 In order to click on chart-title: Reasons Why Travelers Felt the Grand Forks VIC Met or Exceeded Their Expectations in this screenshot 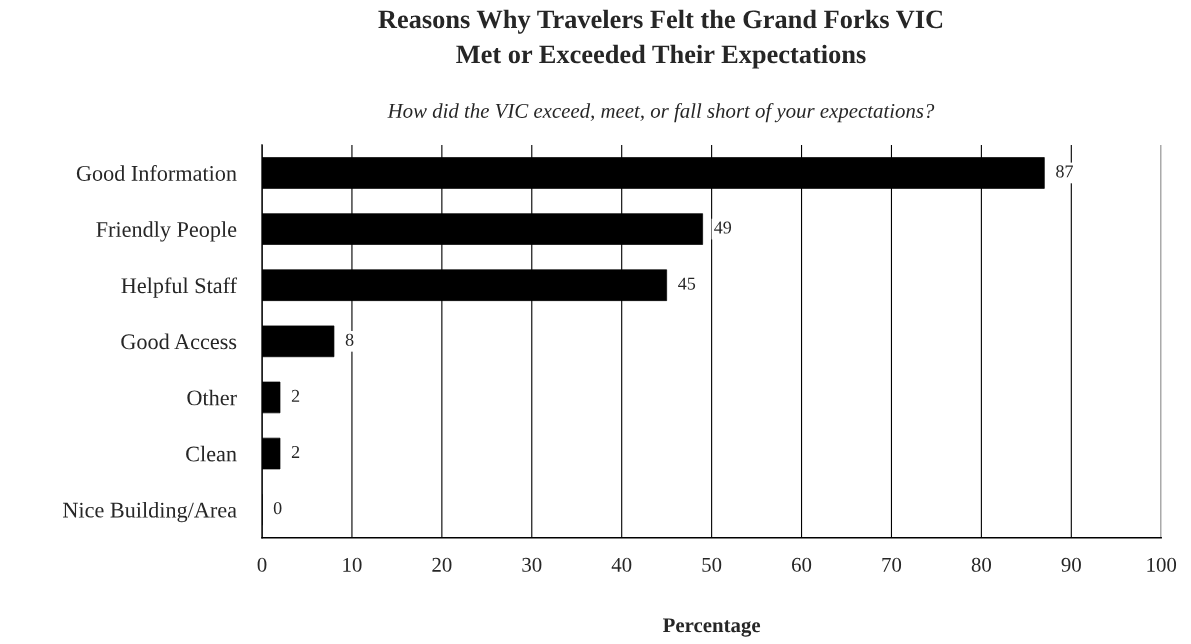, I will do `click(660, 39)`.